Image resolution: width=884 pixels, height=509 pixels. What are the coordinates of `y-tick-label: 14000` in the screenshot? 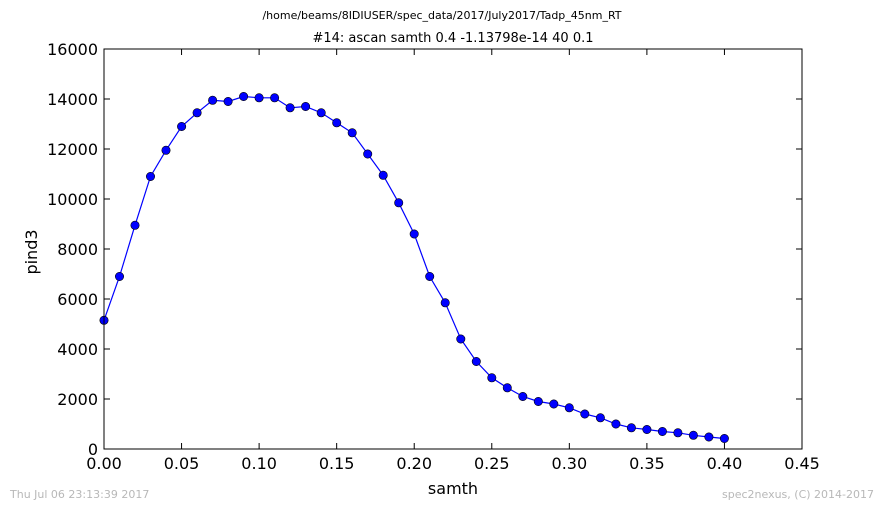 It's located at (72, 99).